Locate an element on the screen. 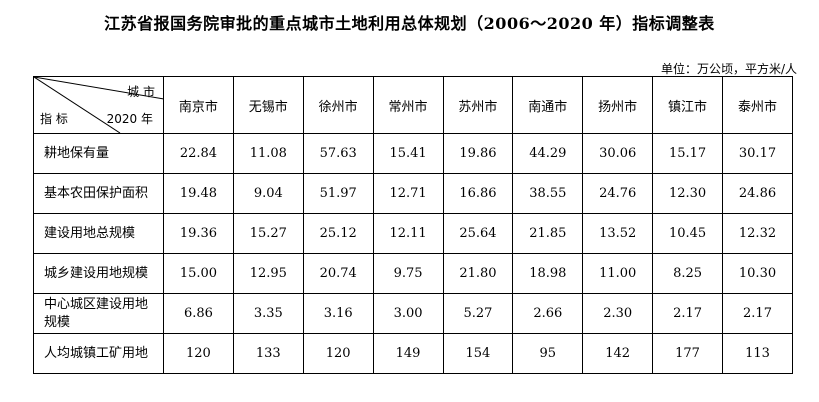 Image resolution: width=819 pixels, height=402 pixels. value-cell: 10.45 is located at coordinates (687, 233).